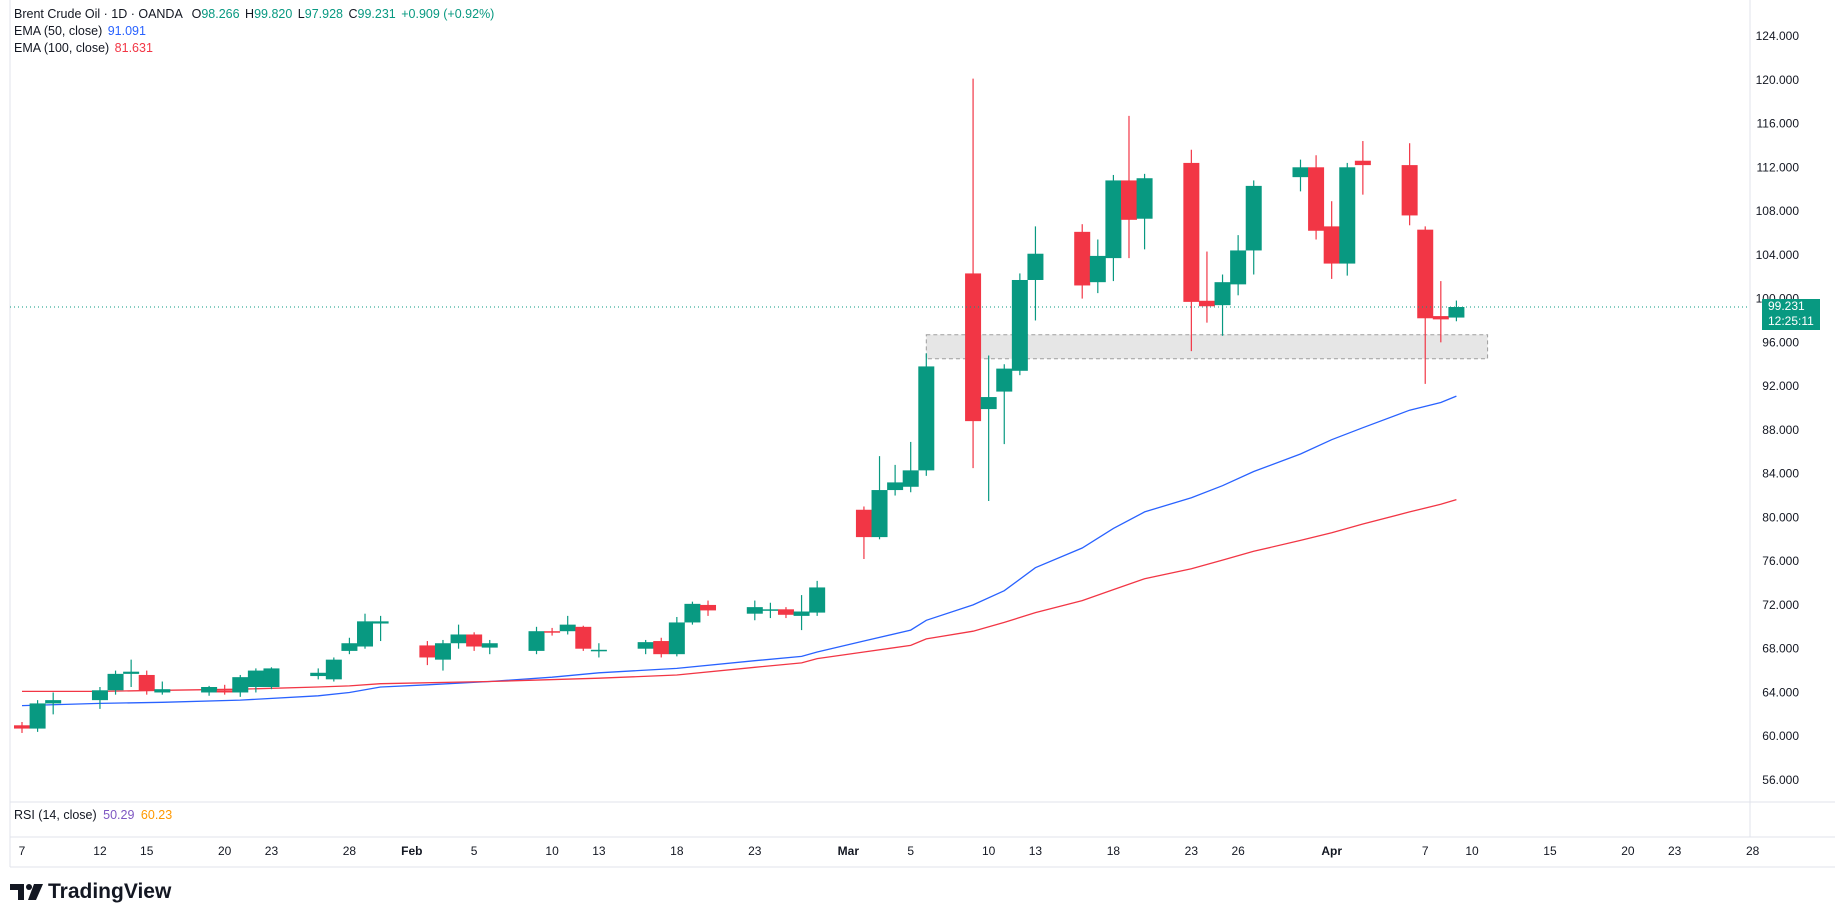 The image size is (1835, 923). I want to click on low-value: 97.928, so click(323, 14).